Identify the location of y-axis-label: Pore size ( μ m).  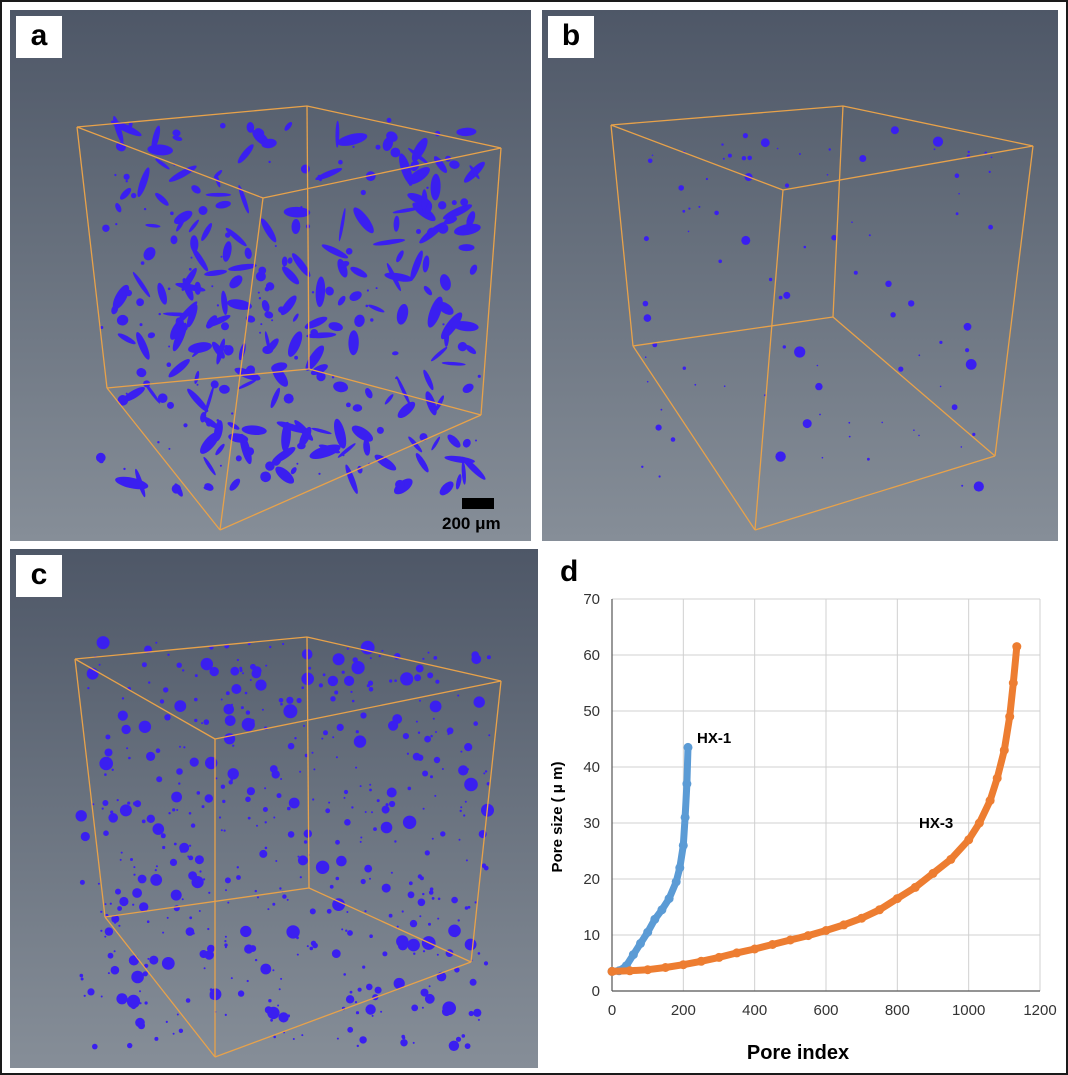
(557, 817).